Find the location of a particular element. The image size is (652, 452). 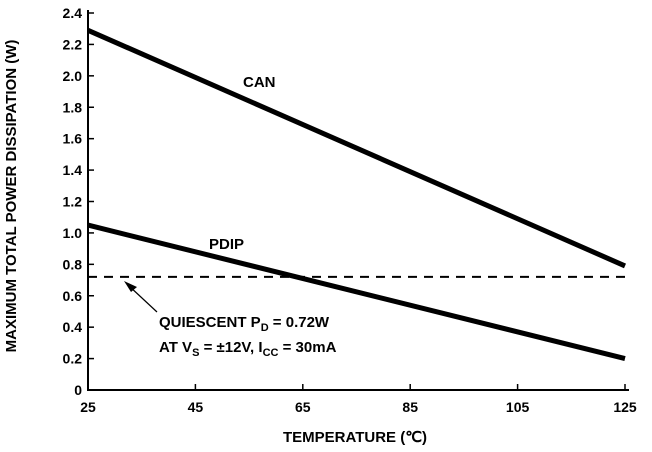

series-label-can: CAN is located at coordinates (259, 82).